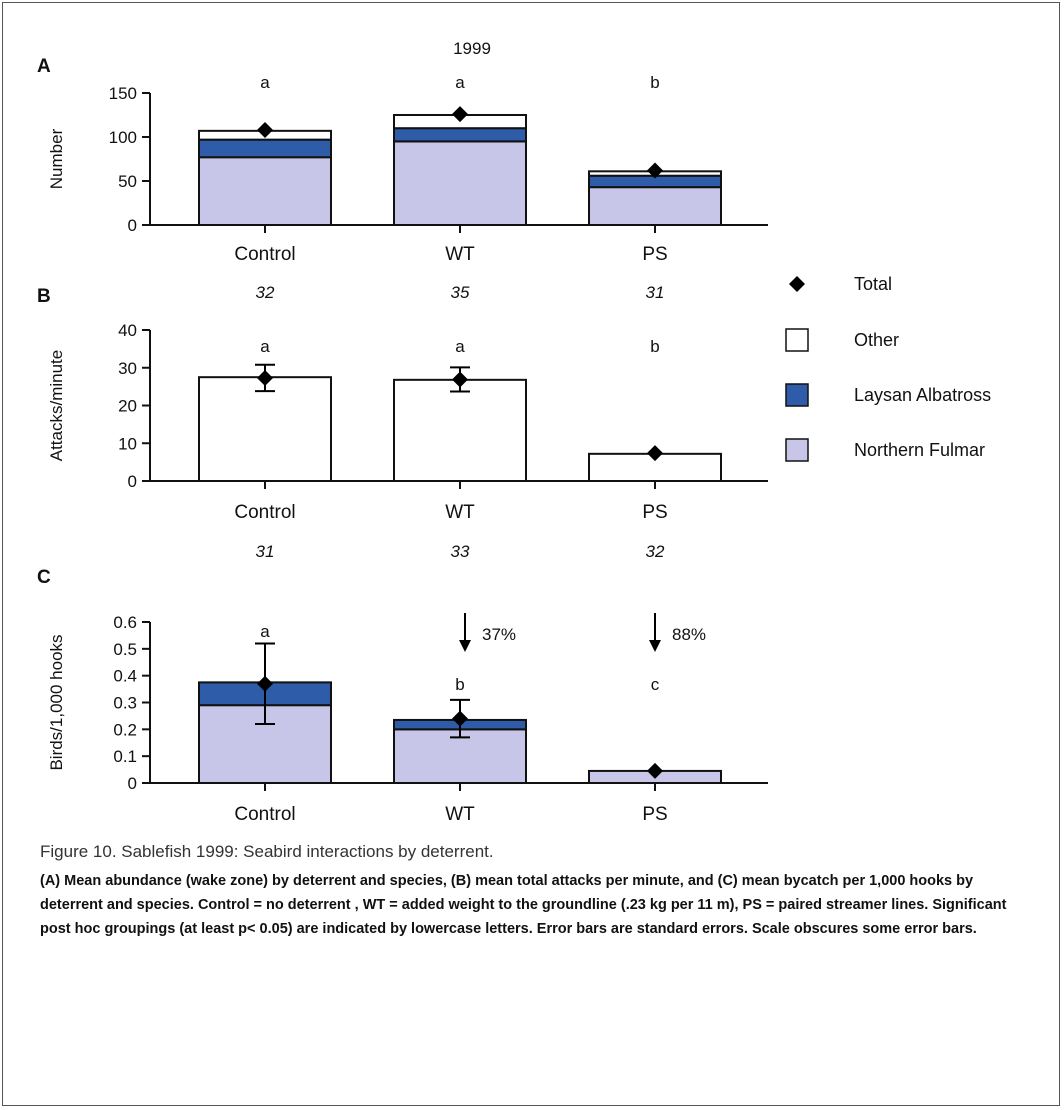  I want to click on panel-label: C, so click(44, 577).